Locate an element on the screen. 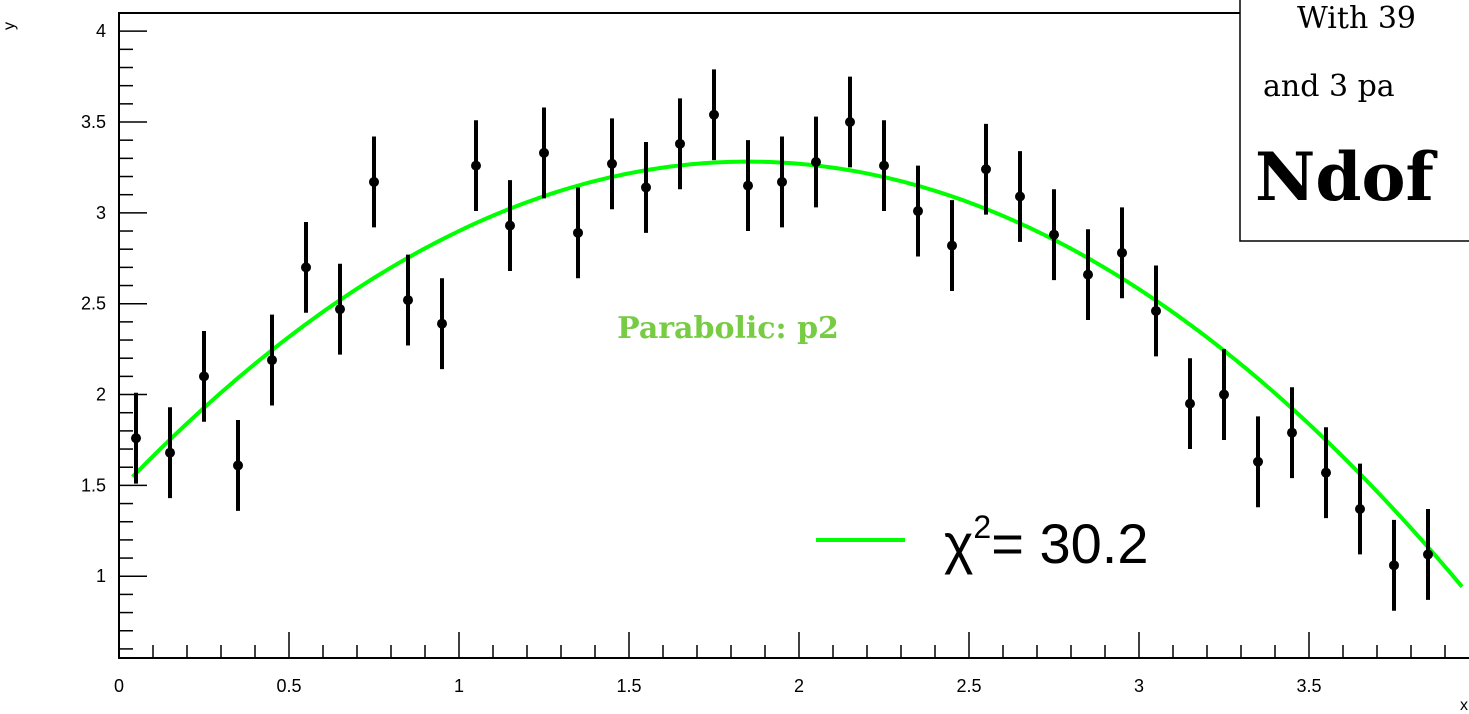 This screenshot has width=1469, height=714. x-tick-label: 1.5 is located at coordinates (628, 686).